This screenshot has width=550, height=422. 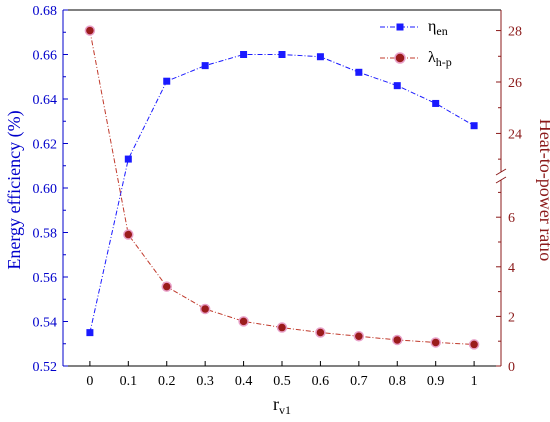 What do you see at coordinates (511, 218) in the screenshot?
I see `y-right-tick-label: 6` at bounding box center [511, 218].